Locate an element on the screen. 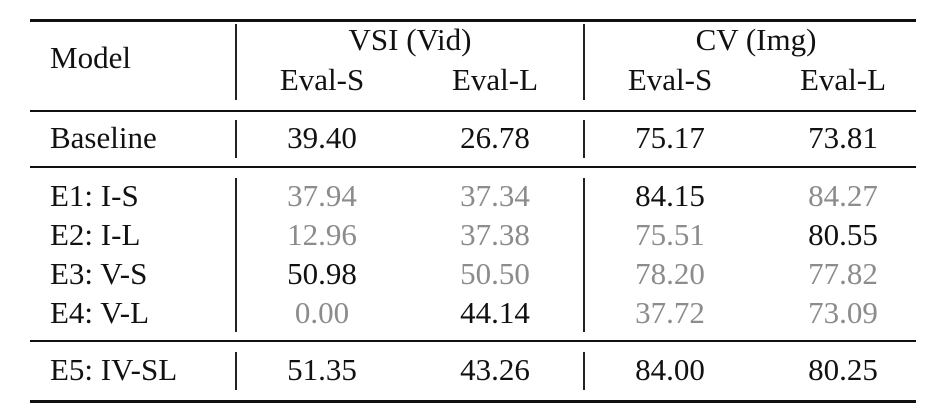 This screenshot has width=946, height=412. row-model-label: E1: I-S is located at coordinates (94, 195).